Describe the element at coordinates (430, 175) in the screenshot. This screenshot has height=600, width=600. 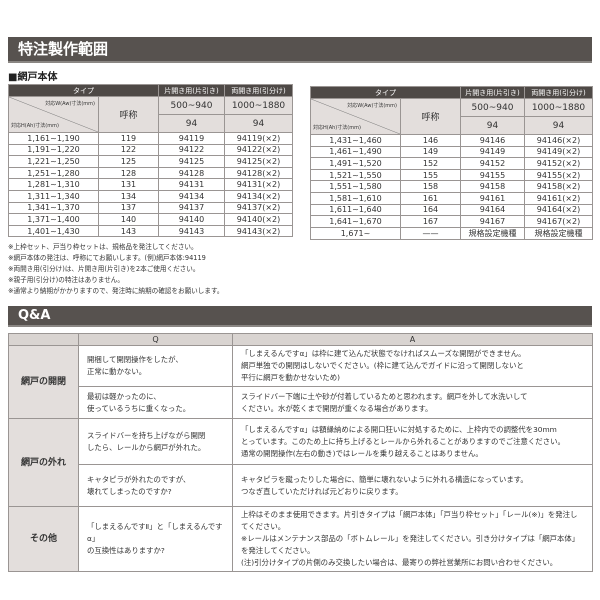
I see `name-code: 155` at that location.